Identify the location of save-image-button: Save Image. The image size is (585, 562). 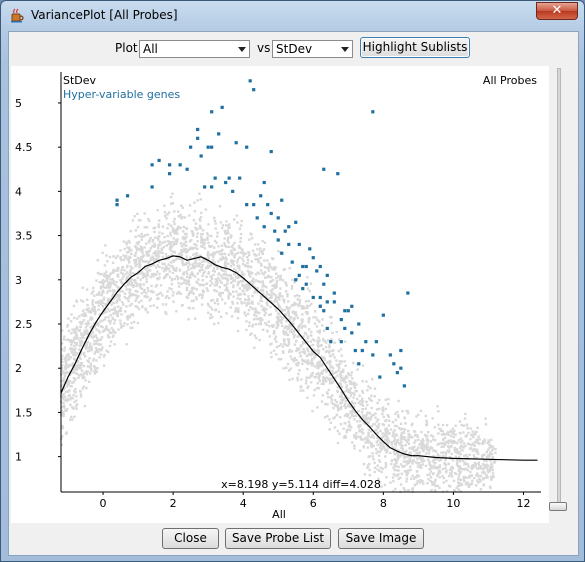
(381, 538).